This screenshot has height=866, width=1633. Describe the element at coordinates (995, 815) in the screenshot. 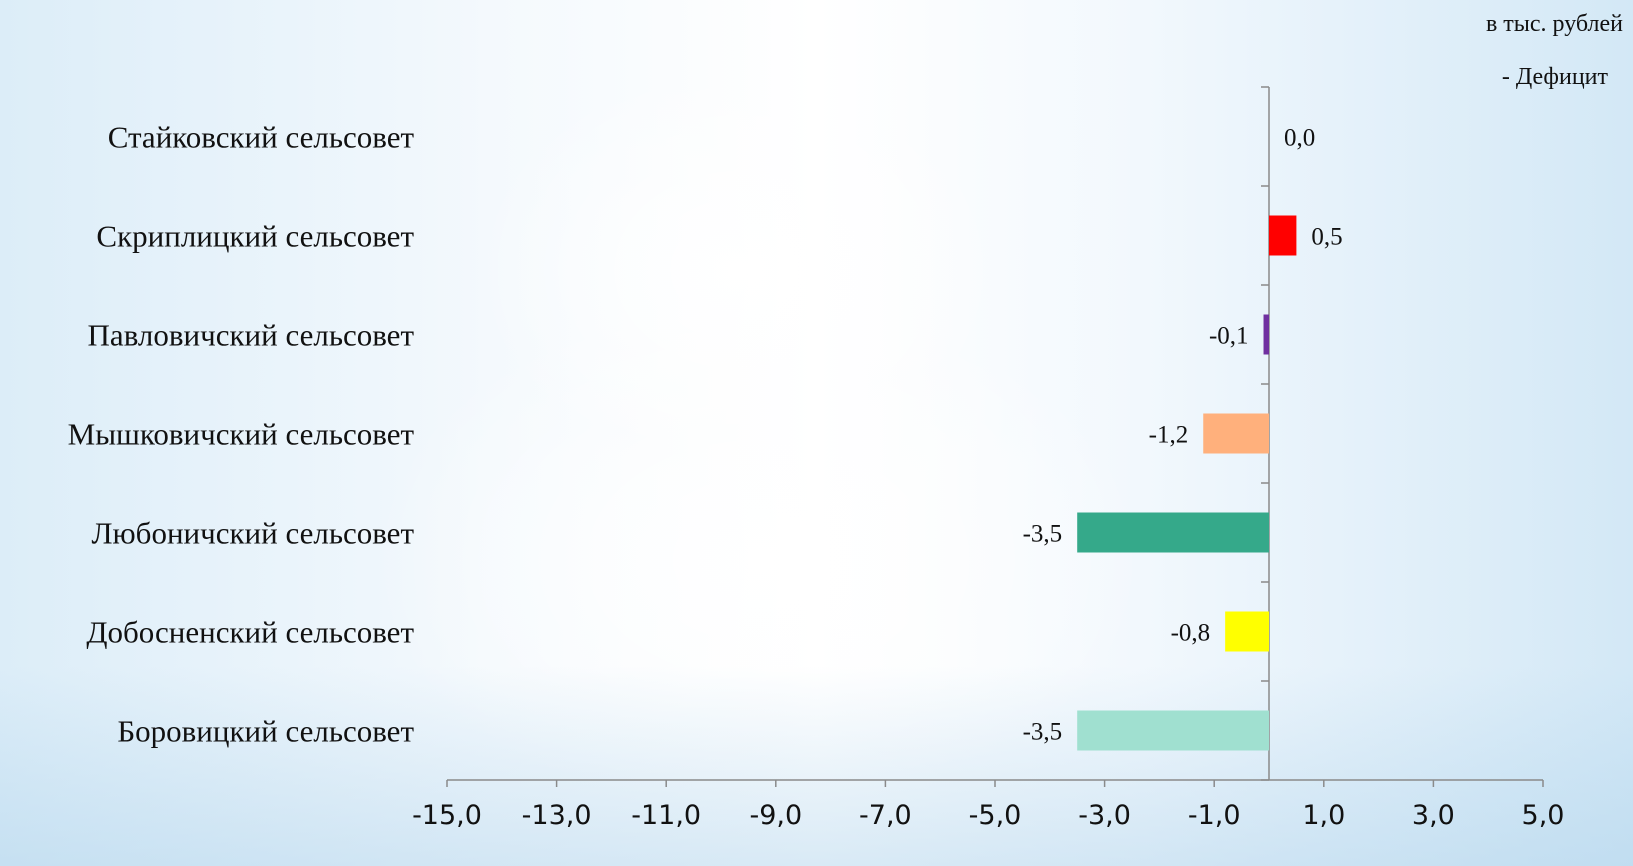

I see `x-tick-label: -5,0` at that location.